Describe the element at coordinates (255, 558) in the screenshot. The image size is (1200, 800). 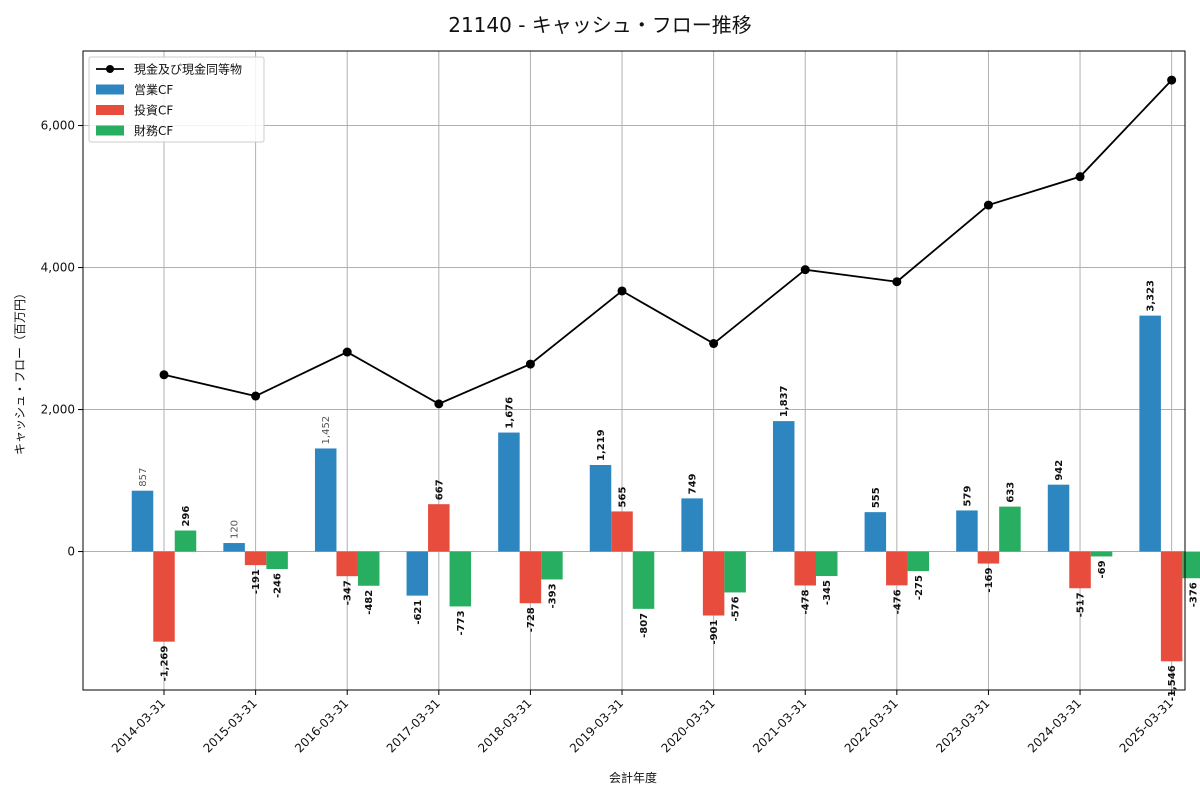
I see `bar-投資CF-2015-03-31` at that location.